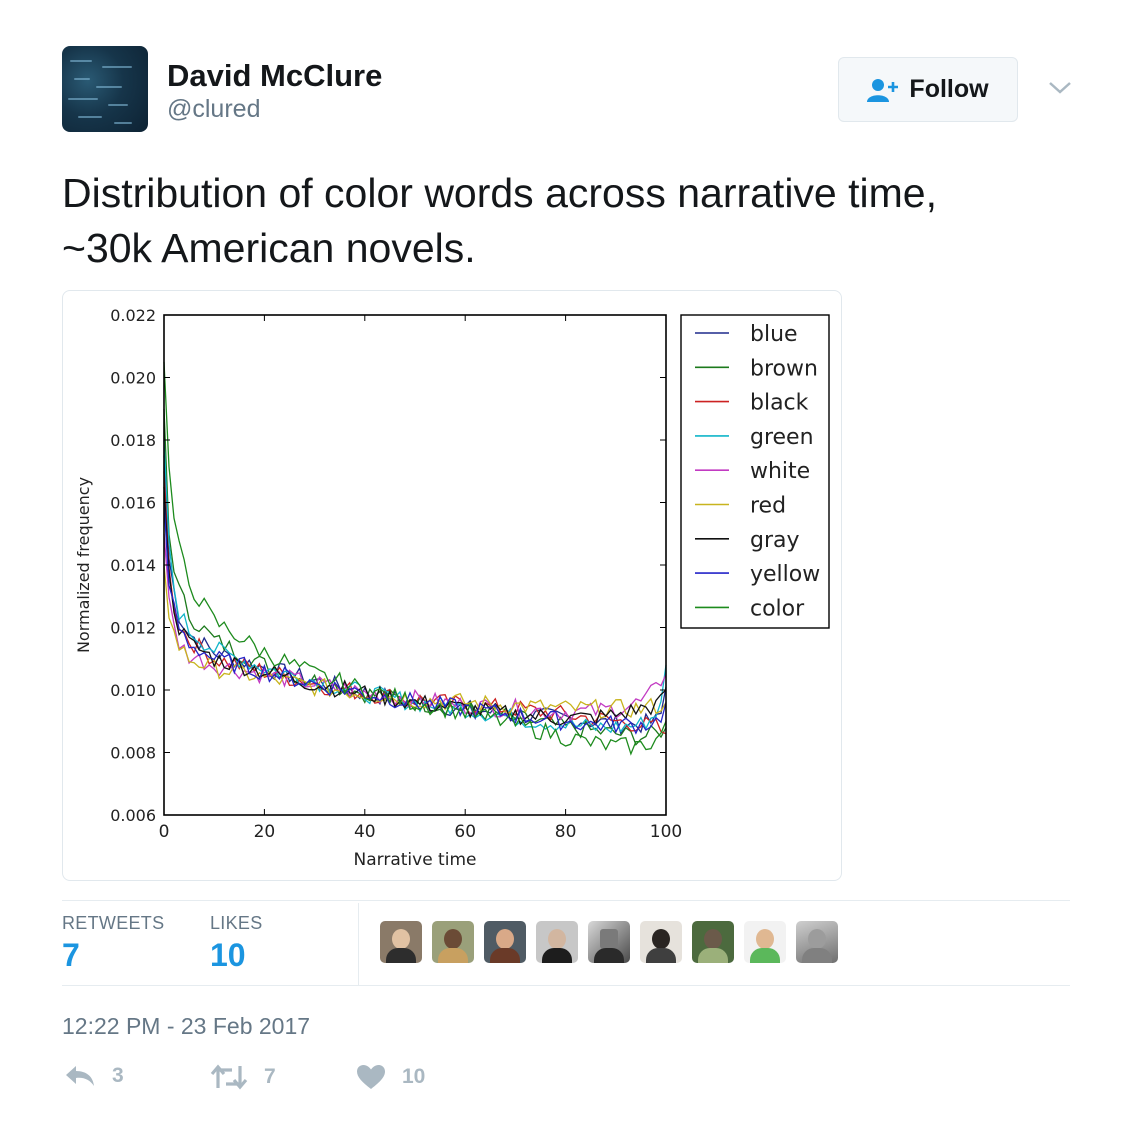 This screenshot has width=1134, height=1146. I want to click on follow-label: Follow, so click(949, 89).